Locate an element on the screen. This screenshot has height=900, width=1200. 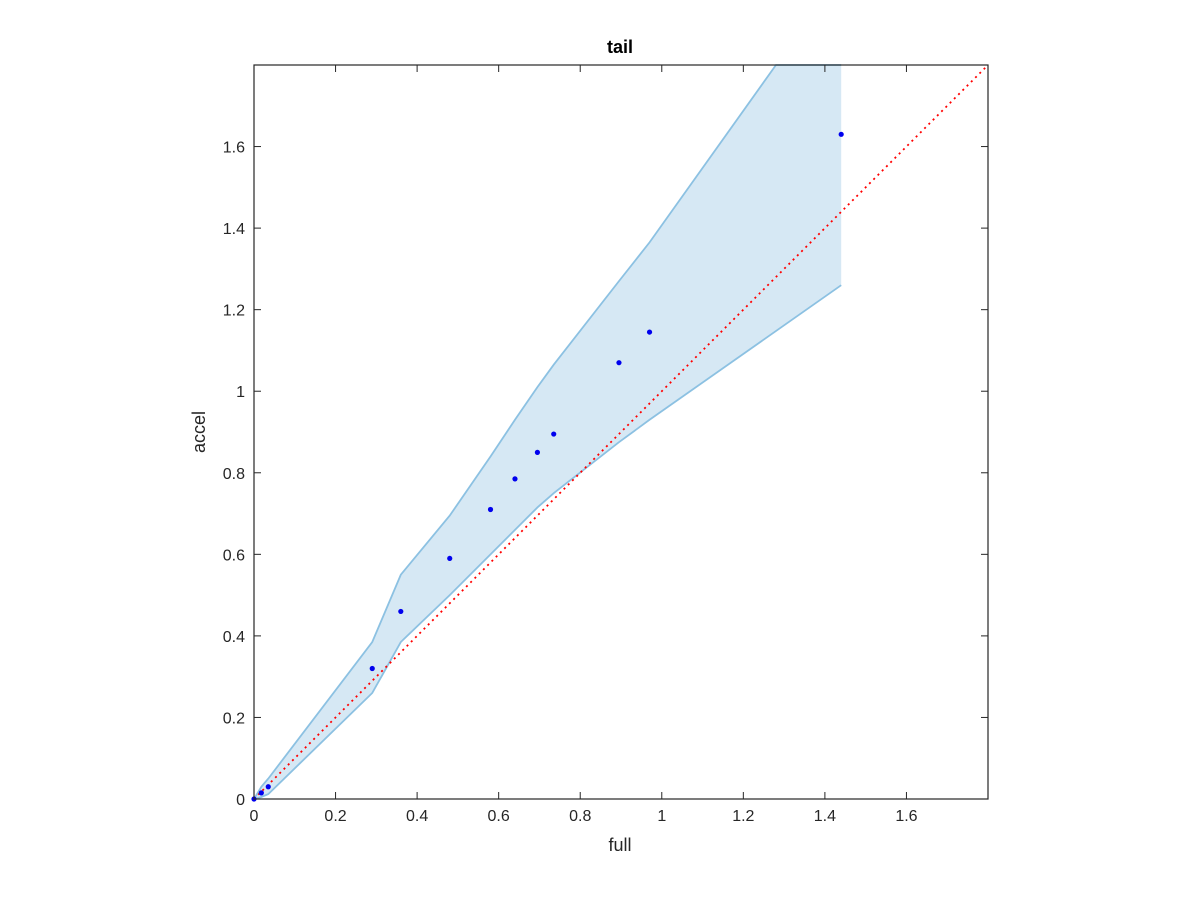
y-tick-label: 0.4 is located at coordinates (234, 637).